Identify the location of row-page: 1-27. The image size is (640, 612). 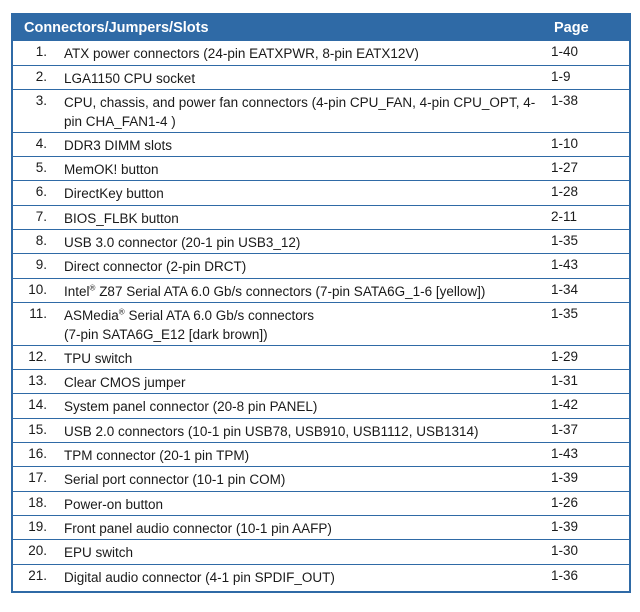
(565, 168).